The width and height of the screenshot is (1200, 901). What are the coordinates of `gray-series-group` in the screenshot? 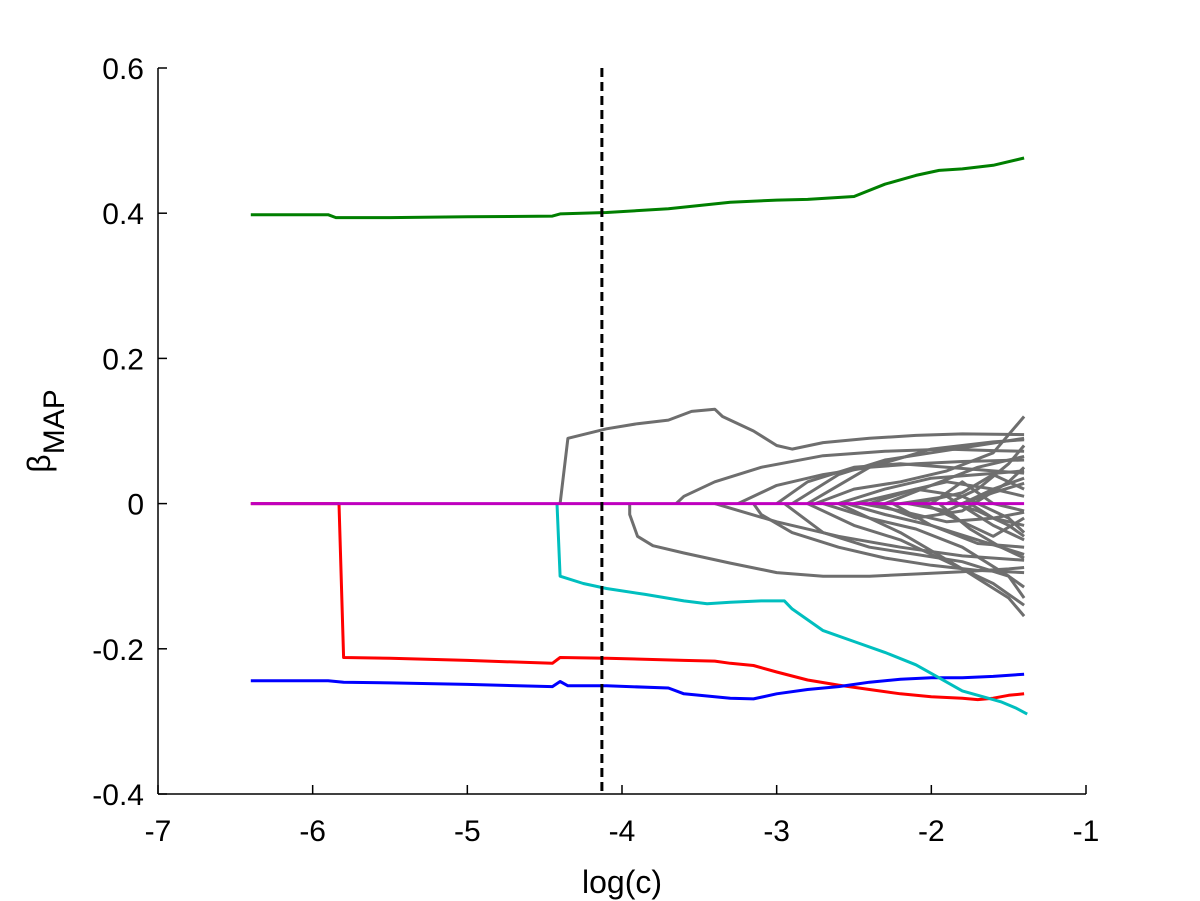 It's located at (792, 512).